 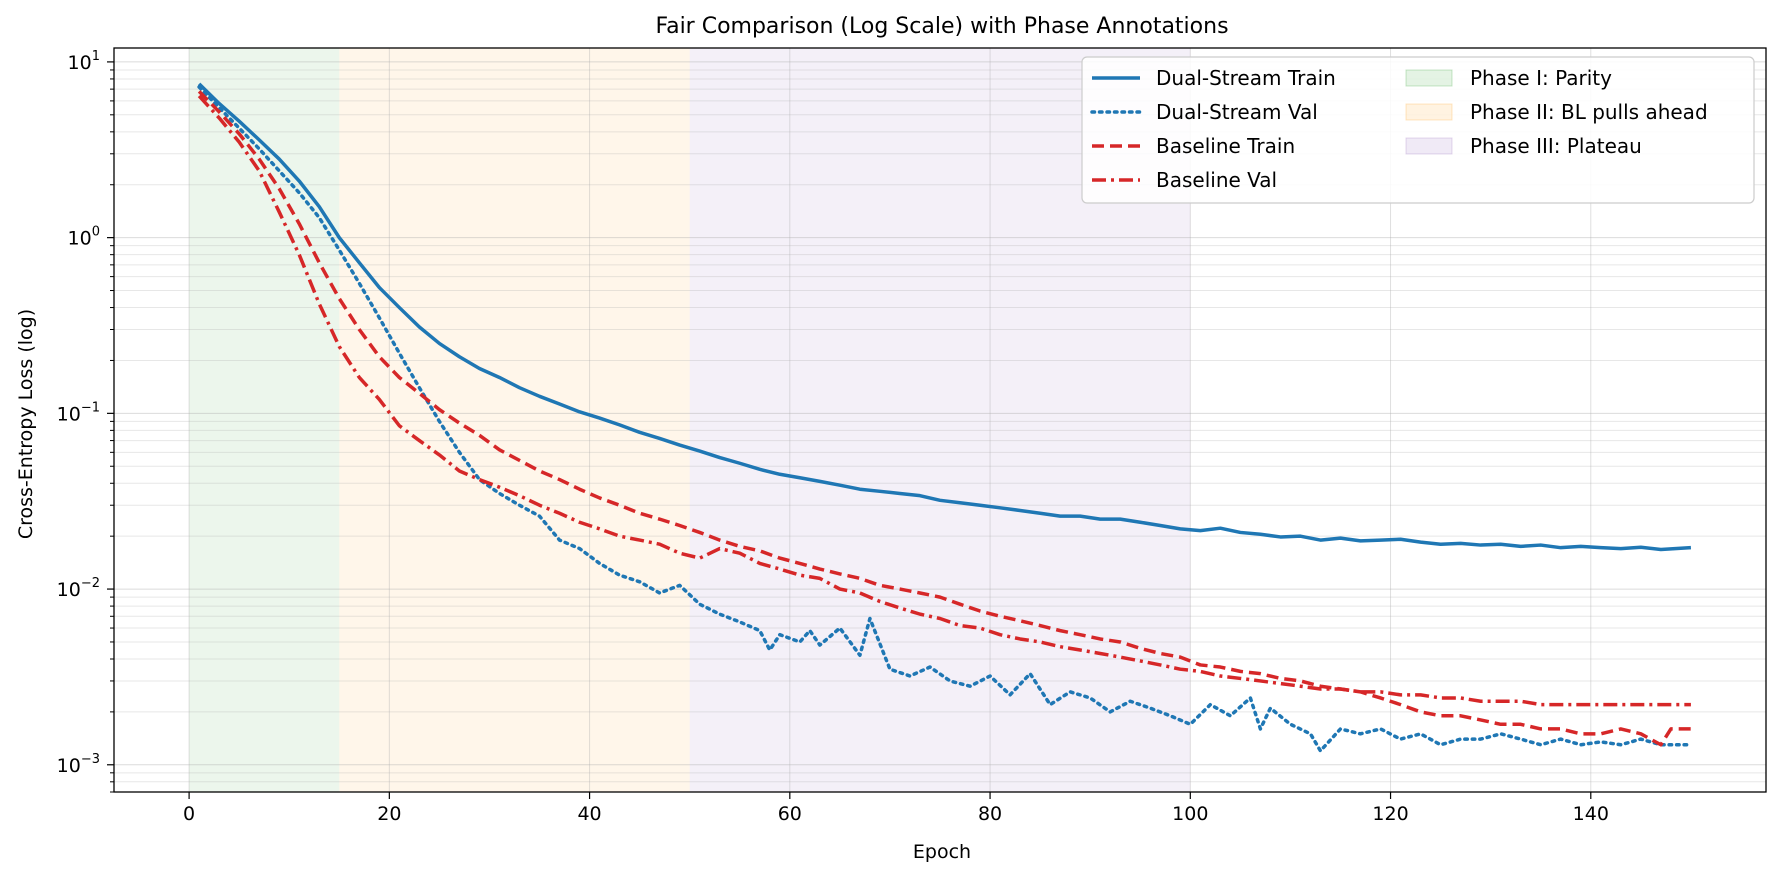 What do you see at coordinates (1216, 180) in the screenshot?
I see `legend-label-4: Baseline Val` at bounding box center [1216, 180].